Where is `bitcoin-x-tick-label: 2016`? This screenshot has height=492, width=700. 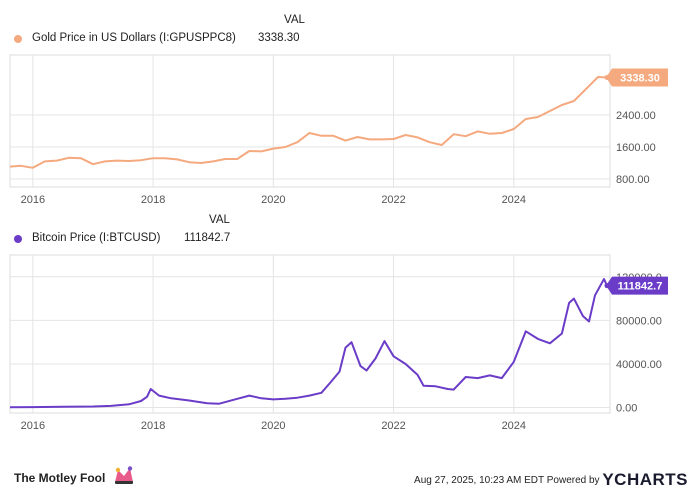
bitcoin-x-tick-label: 2016 is located at coordinates (33, 426).